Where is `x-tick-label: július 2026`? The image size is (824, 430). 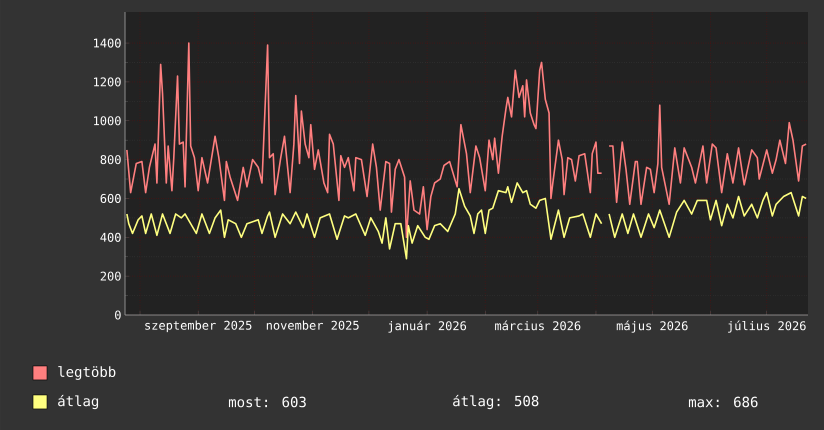 x-tick-label: július 2026 is located at coordinates (767, 326).